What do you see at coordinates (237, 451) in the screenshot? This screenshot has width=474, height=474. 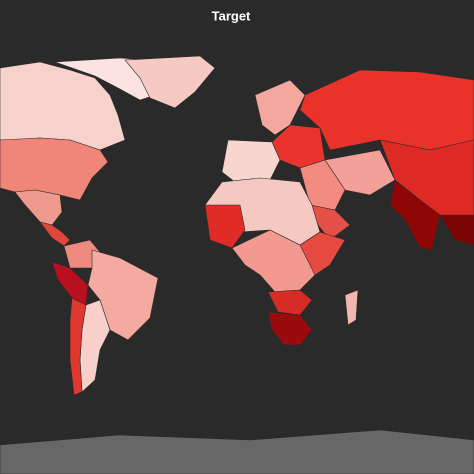 I see `antarctica` at bounding box center [237, 451].